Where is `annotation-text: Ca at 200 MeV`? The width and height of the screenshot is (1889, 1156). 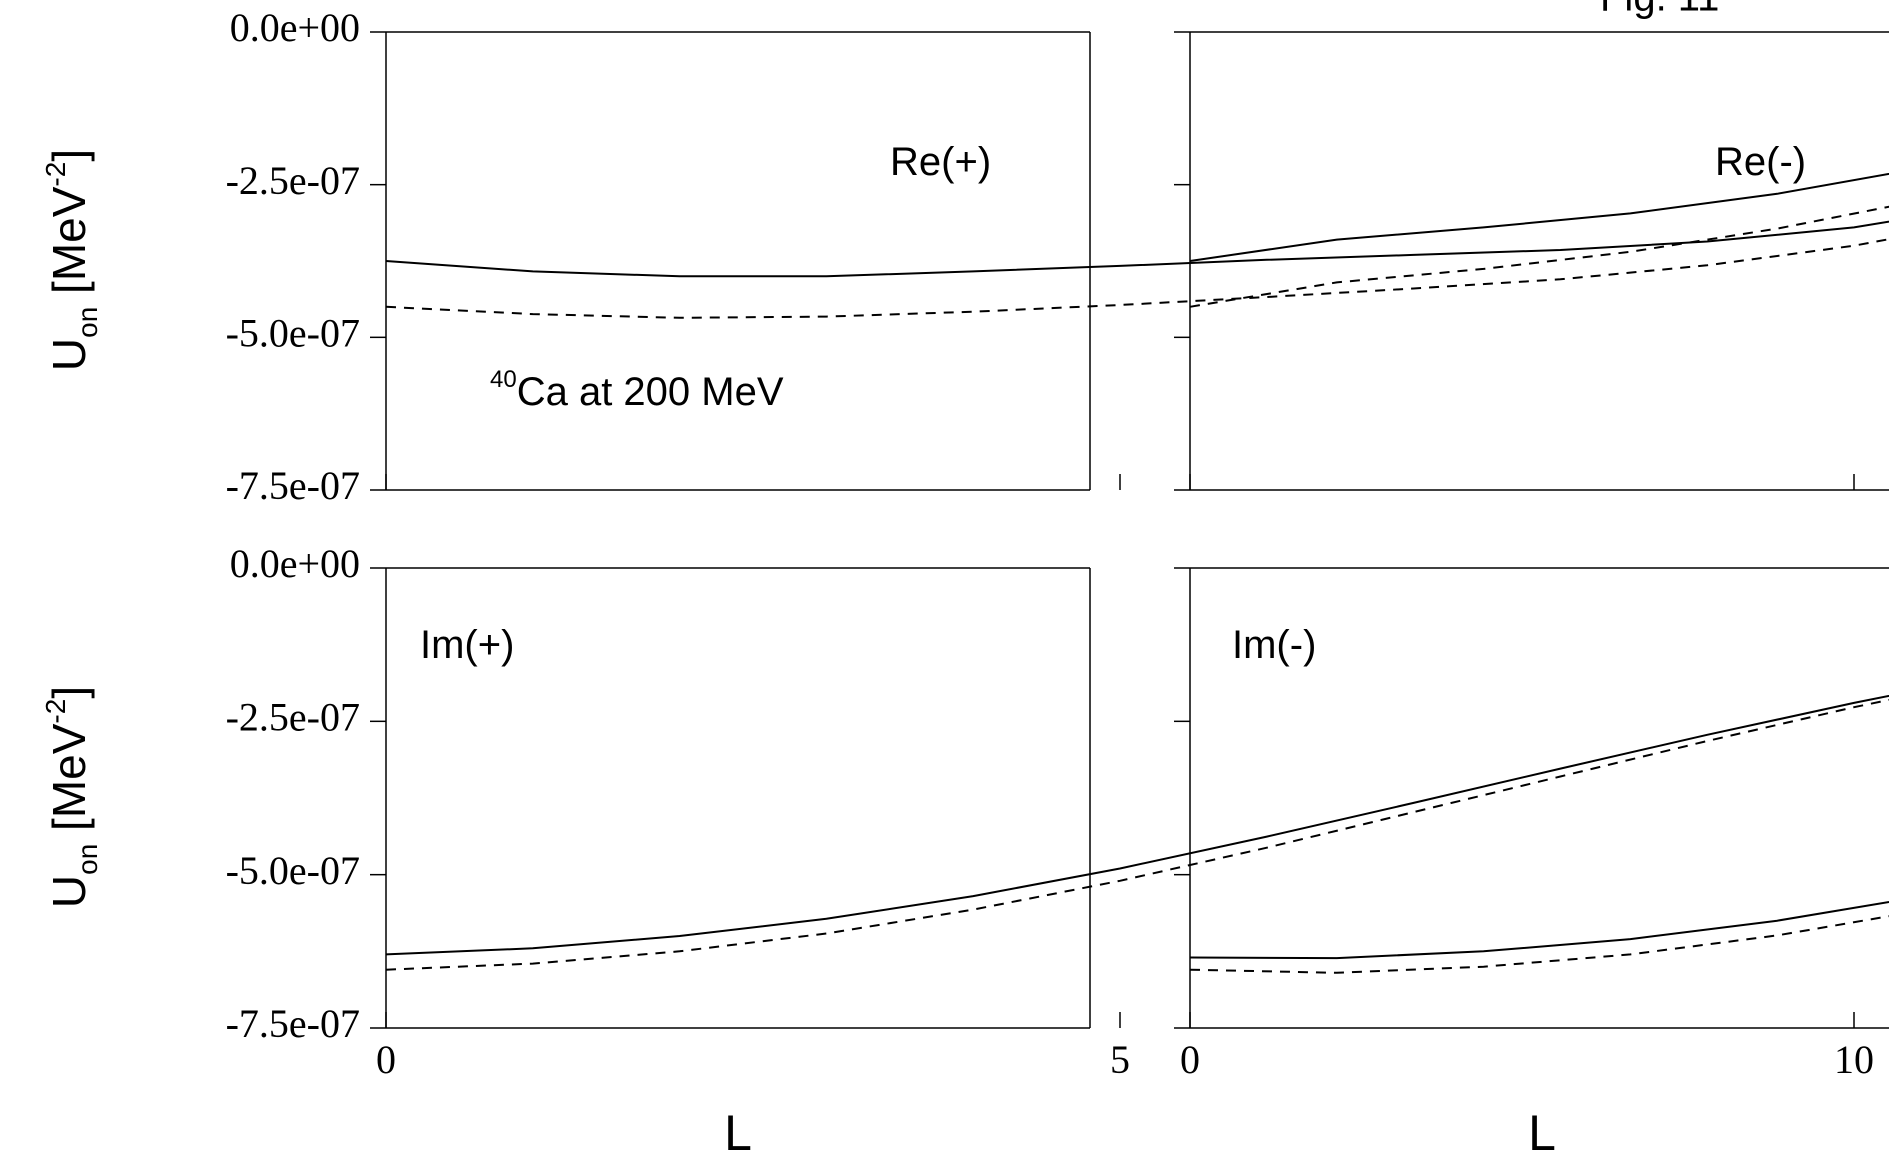 annotation-text: Ca at 200 MeV is located at coordinates (650, 392).